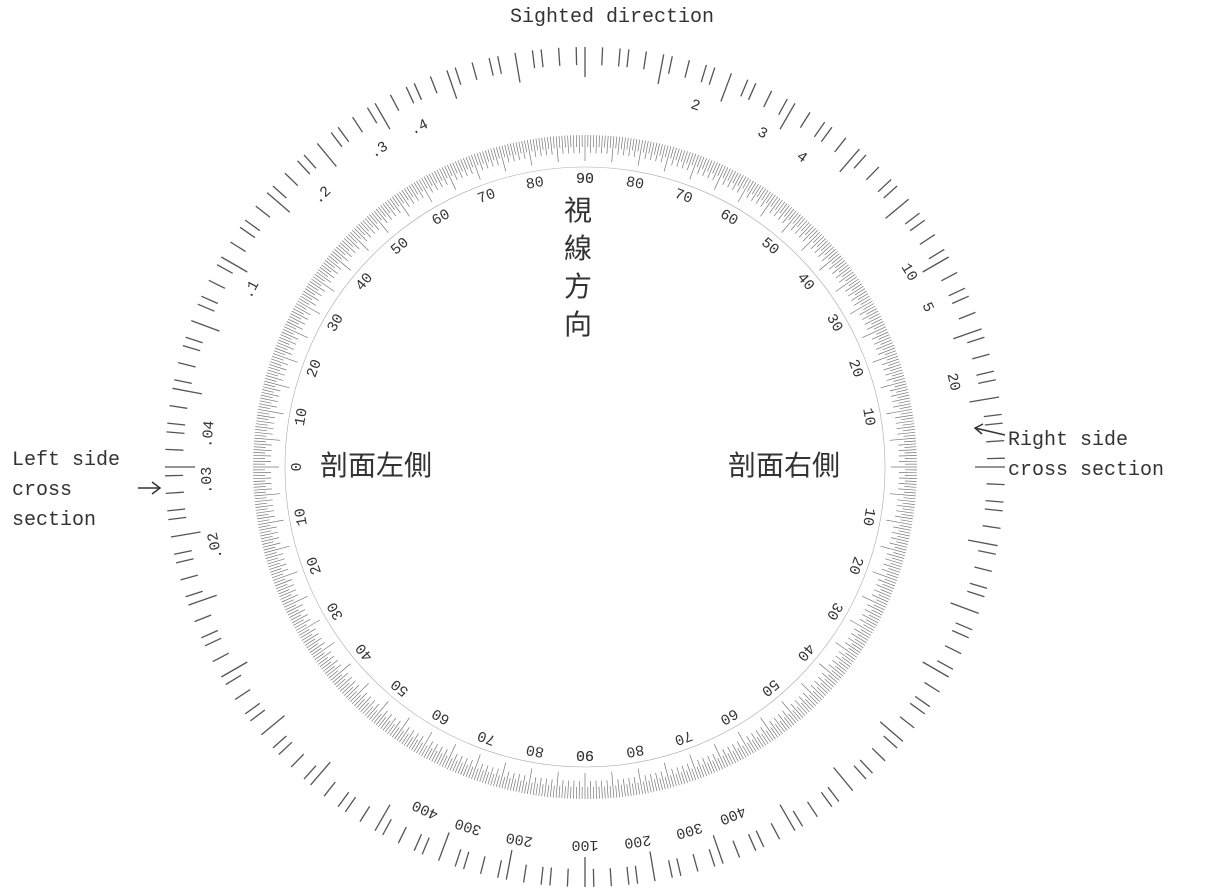 The image size is (1222, 892). I want to click on outer-scale-label: 100, so click(584, 844).